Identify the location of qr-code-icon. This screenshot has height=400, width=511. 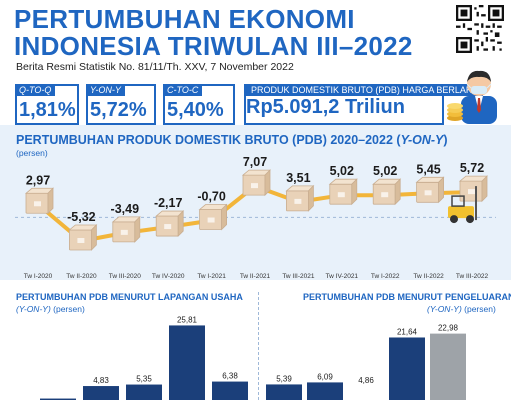
(480, 29).